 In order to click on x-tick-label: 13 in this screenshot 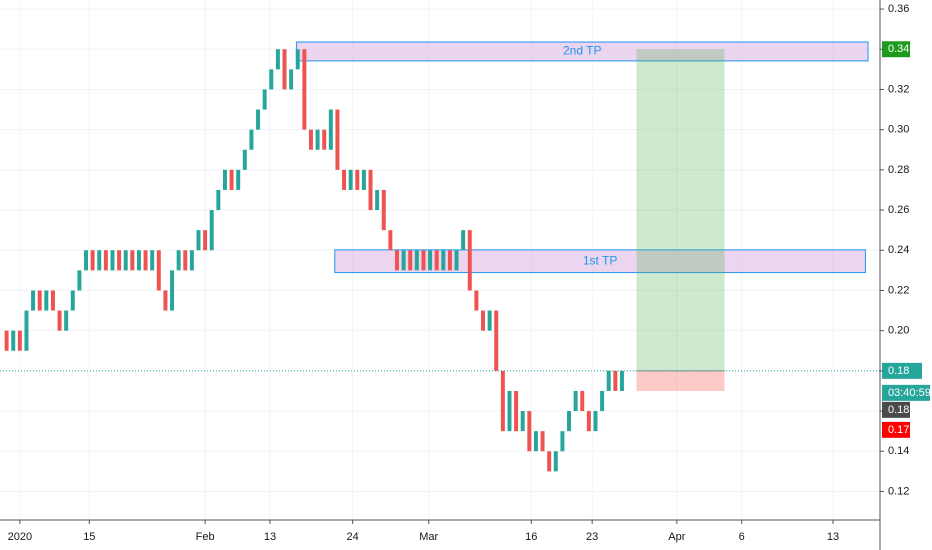, I will do `click(833, 537)`.